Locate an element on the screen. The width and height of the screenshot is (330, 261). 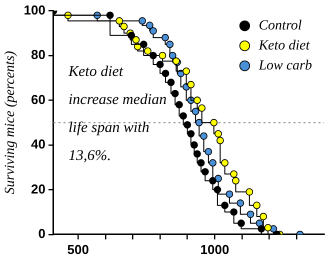
y-tick-label: 100 is located at coordinates (35, 10).